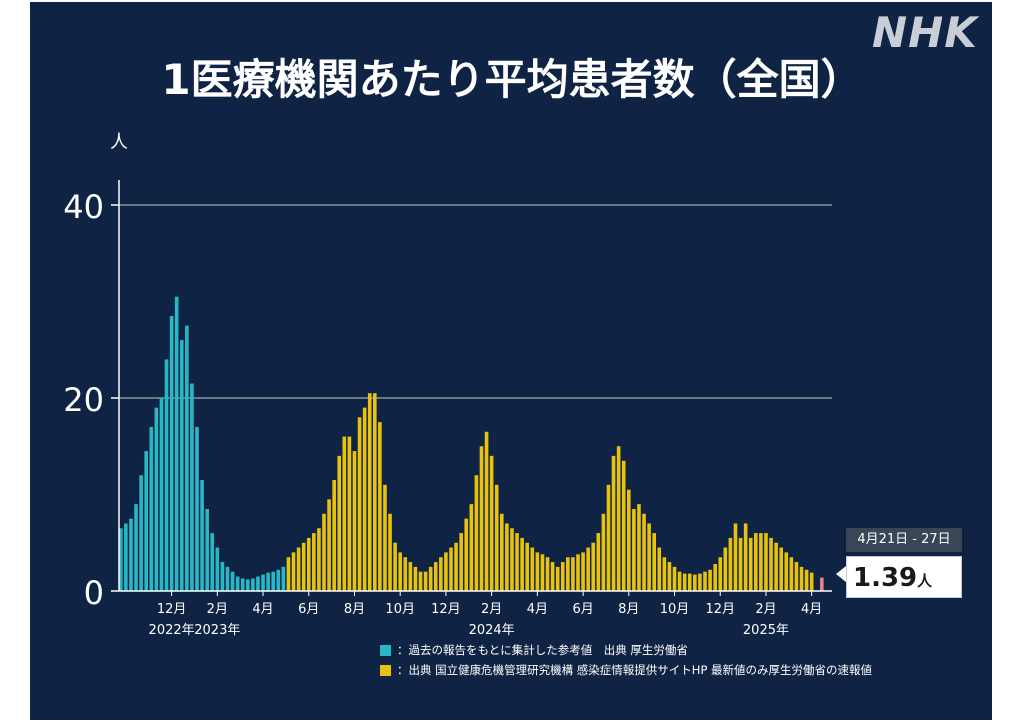 Image resolution: width=1024 pixels, height=724 pixels. I want to click on year-label: 2024年, so click(492, 630).